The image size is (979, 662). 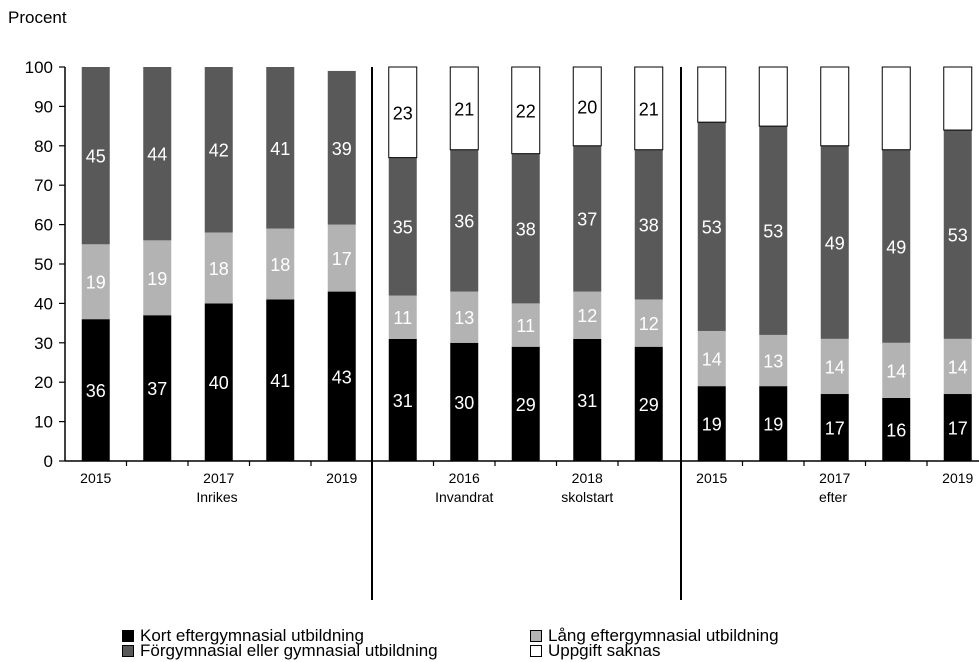 I want to click on bar-forgym-g2-2017, so click(x=834, y=242).